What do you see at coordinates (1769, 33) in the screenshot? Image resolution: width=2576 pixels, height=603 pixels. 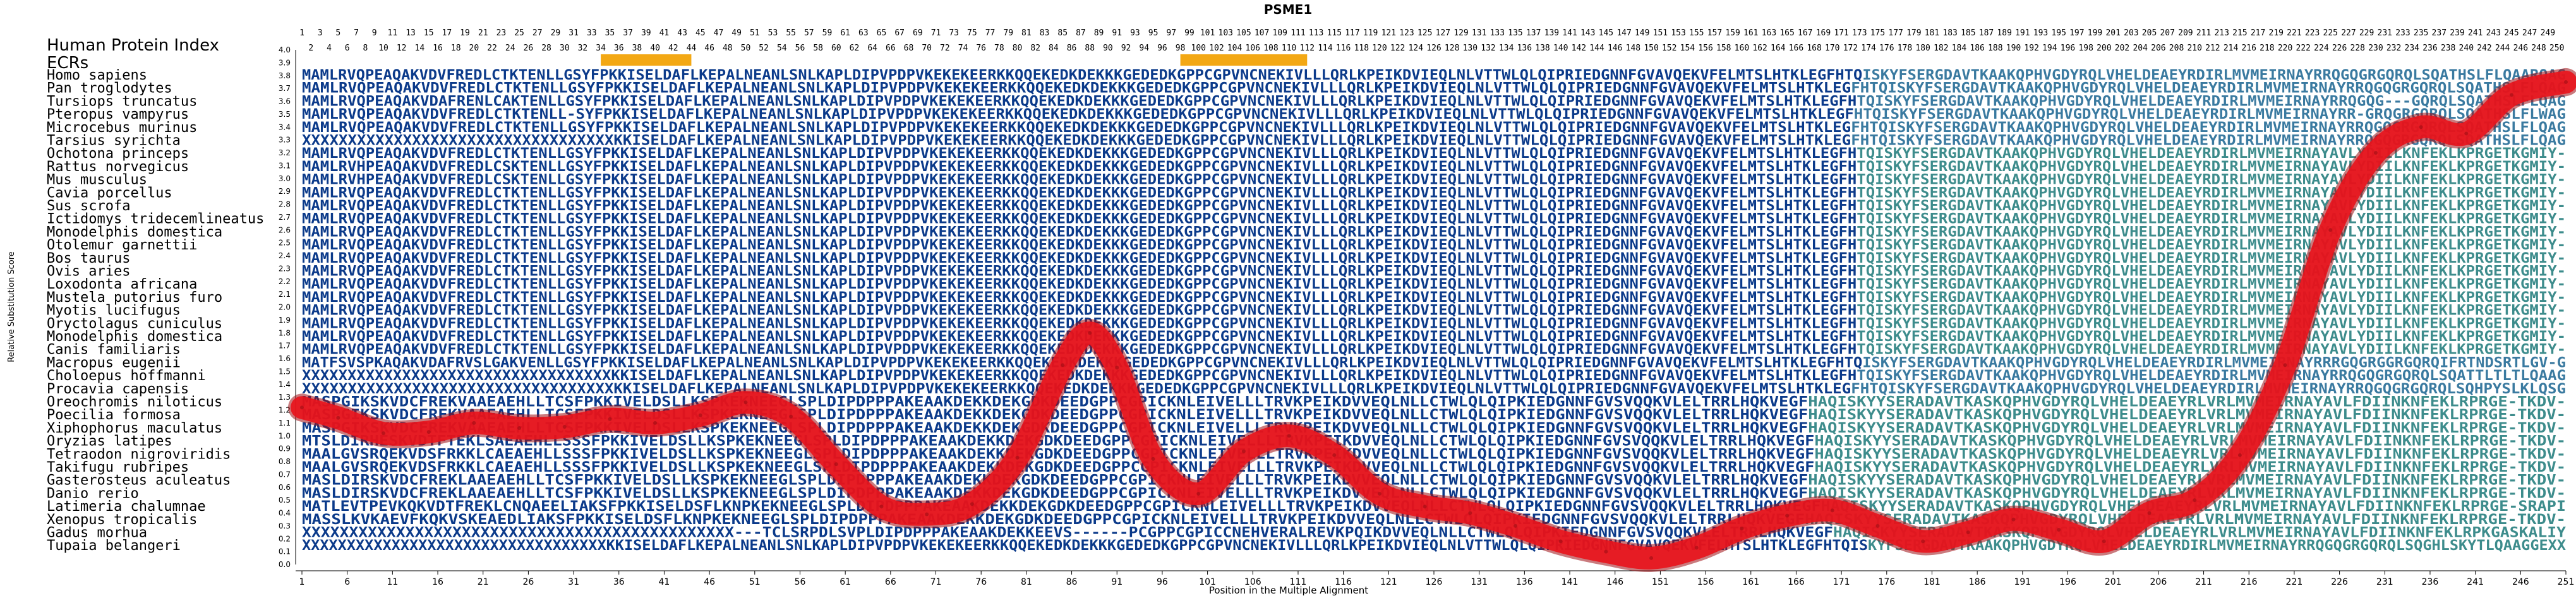 I see `header-position-top: 163` at bounding box center [1769, 33].